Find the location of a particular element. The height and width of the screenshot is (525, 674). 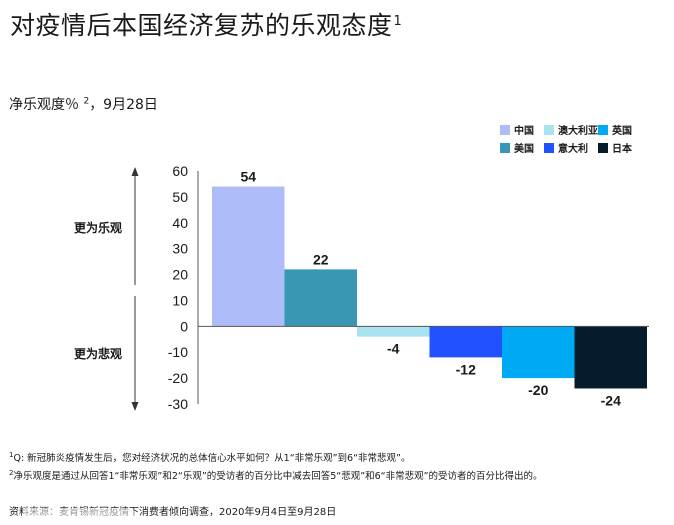

y-tick-label-9: -30 is located at coordinates (178, 404).